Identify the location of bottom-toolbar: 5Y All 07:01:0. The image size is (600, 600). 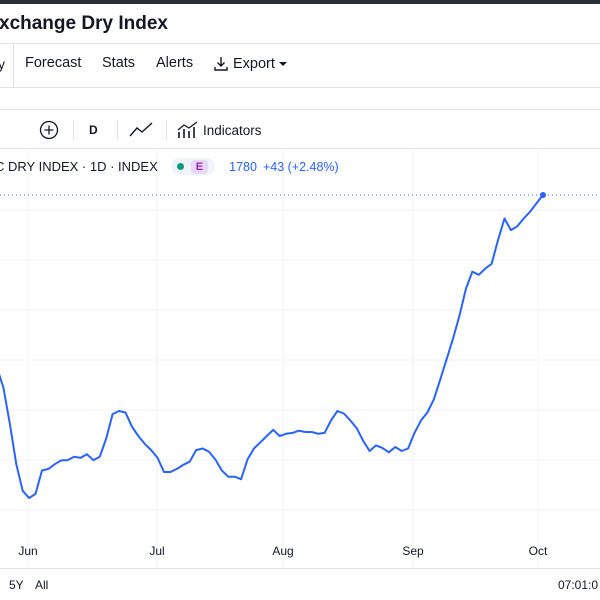
(300, 584).